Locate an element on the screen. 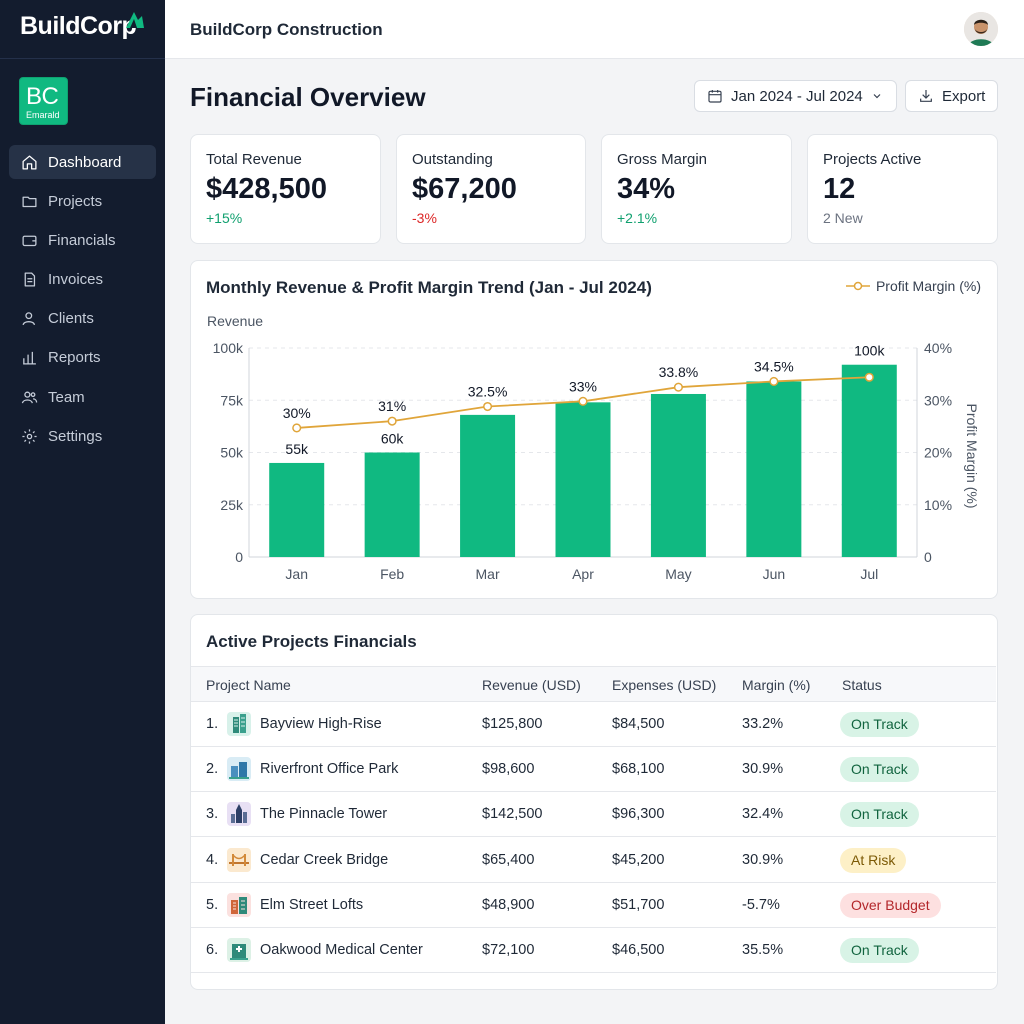 The width and height of the screenshot is (1024, 1024). row-number: 1. is located at coordinates (212, 724).